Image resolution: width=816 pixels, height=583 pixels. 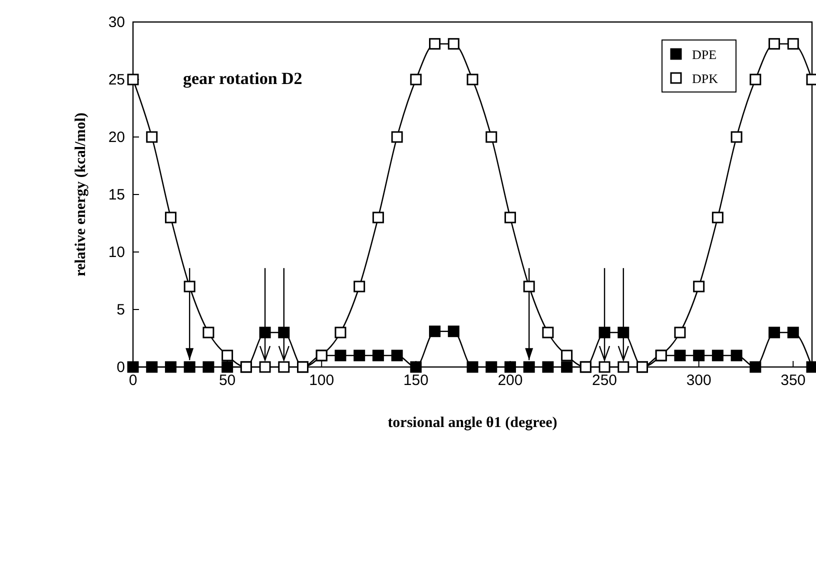 I want to click on y-tick-label: 10, so click(x=116, y=252).